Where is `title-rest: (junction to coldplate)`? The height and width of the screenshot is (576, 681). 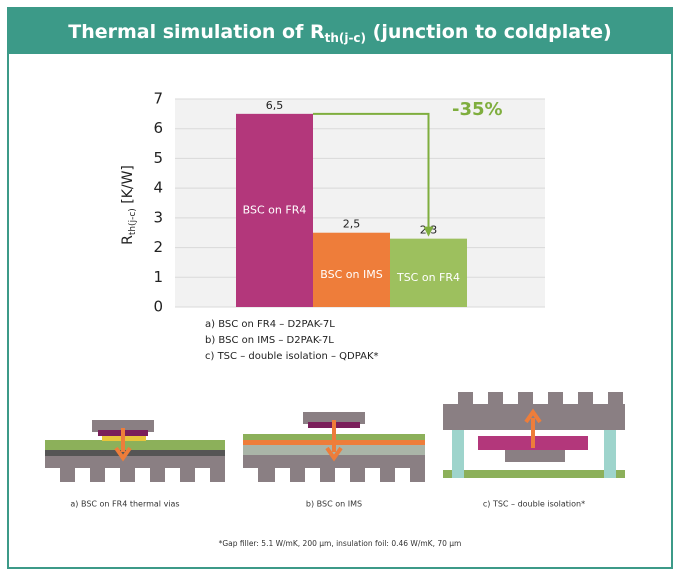 title-rest: (junction to coldplate) is located at coordinates (489, 32).